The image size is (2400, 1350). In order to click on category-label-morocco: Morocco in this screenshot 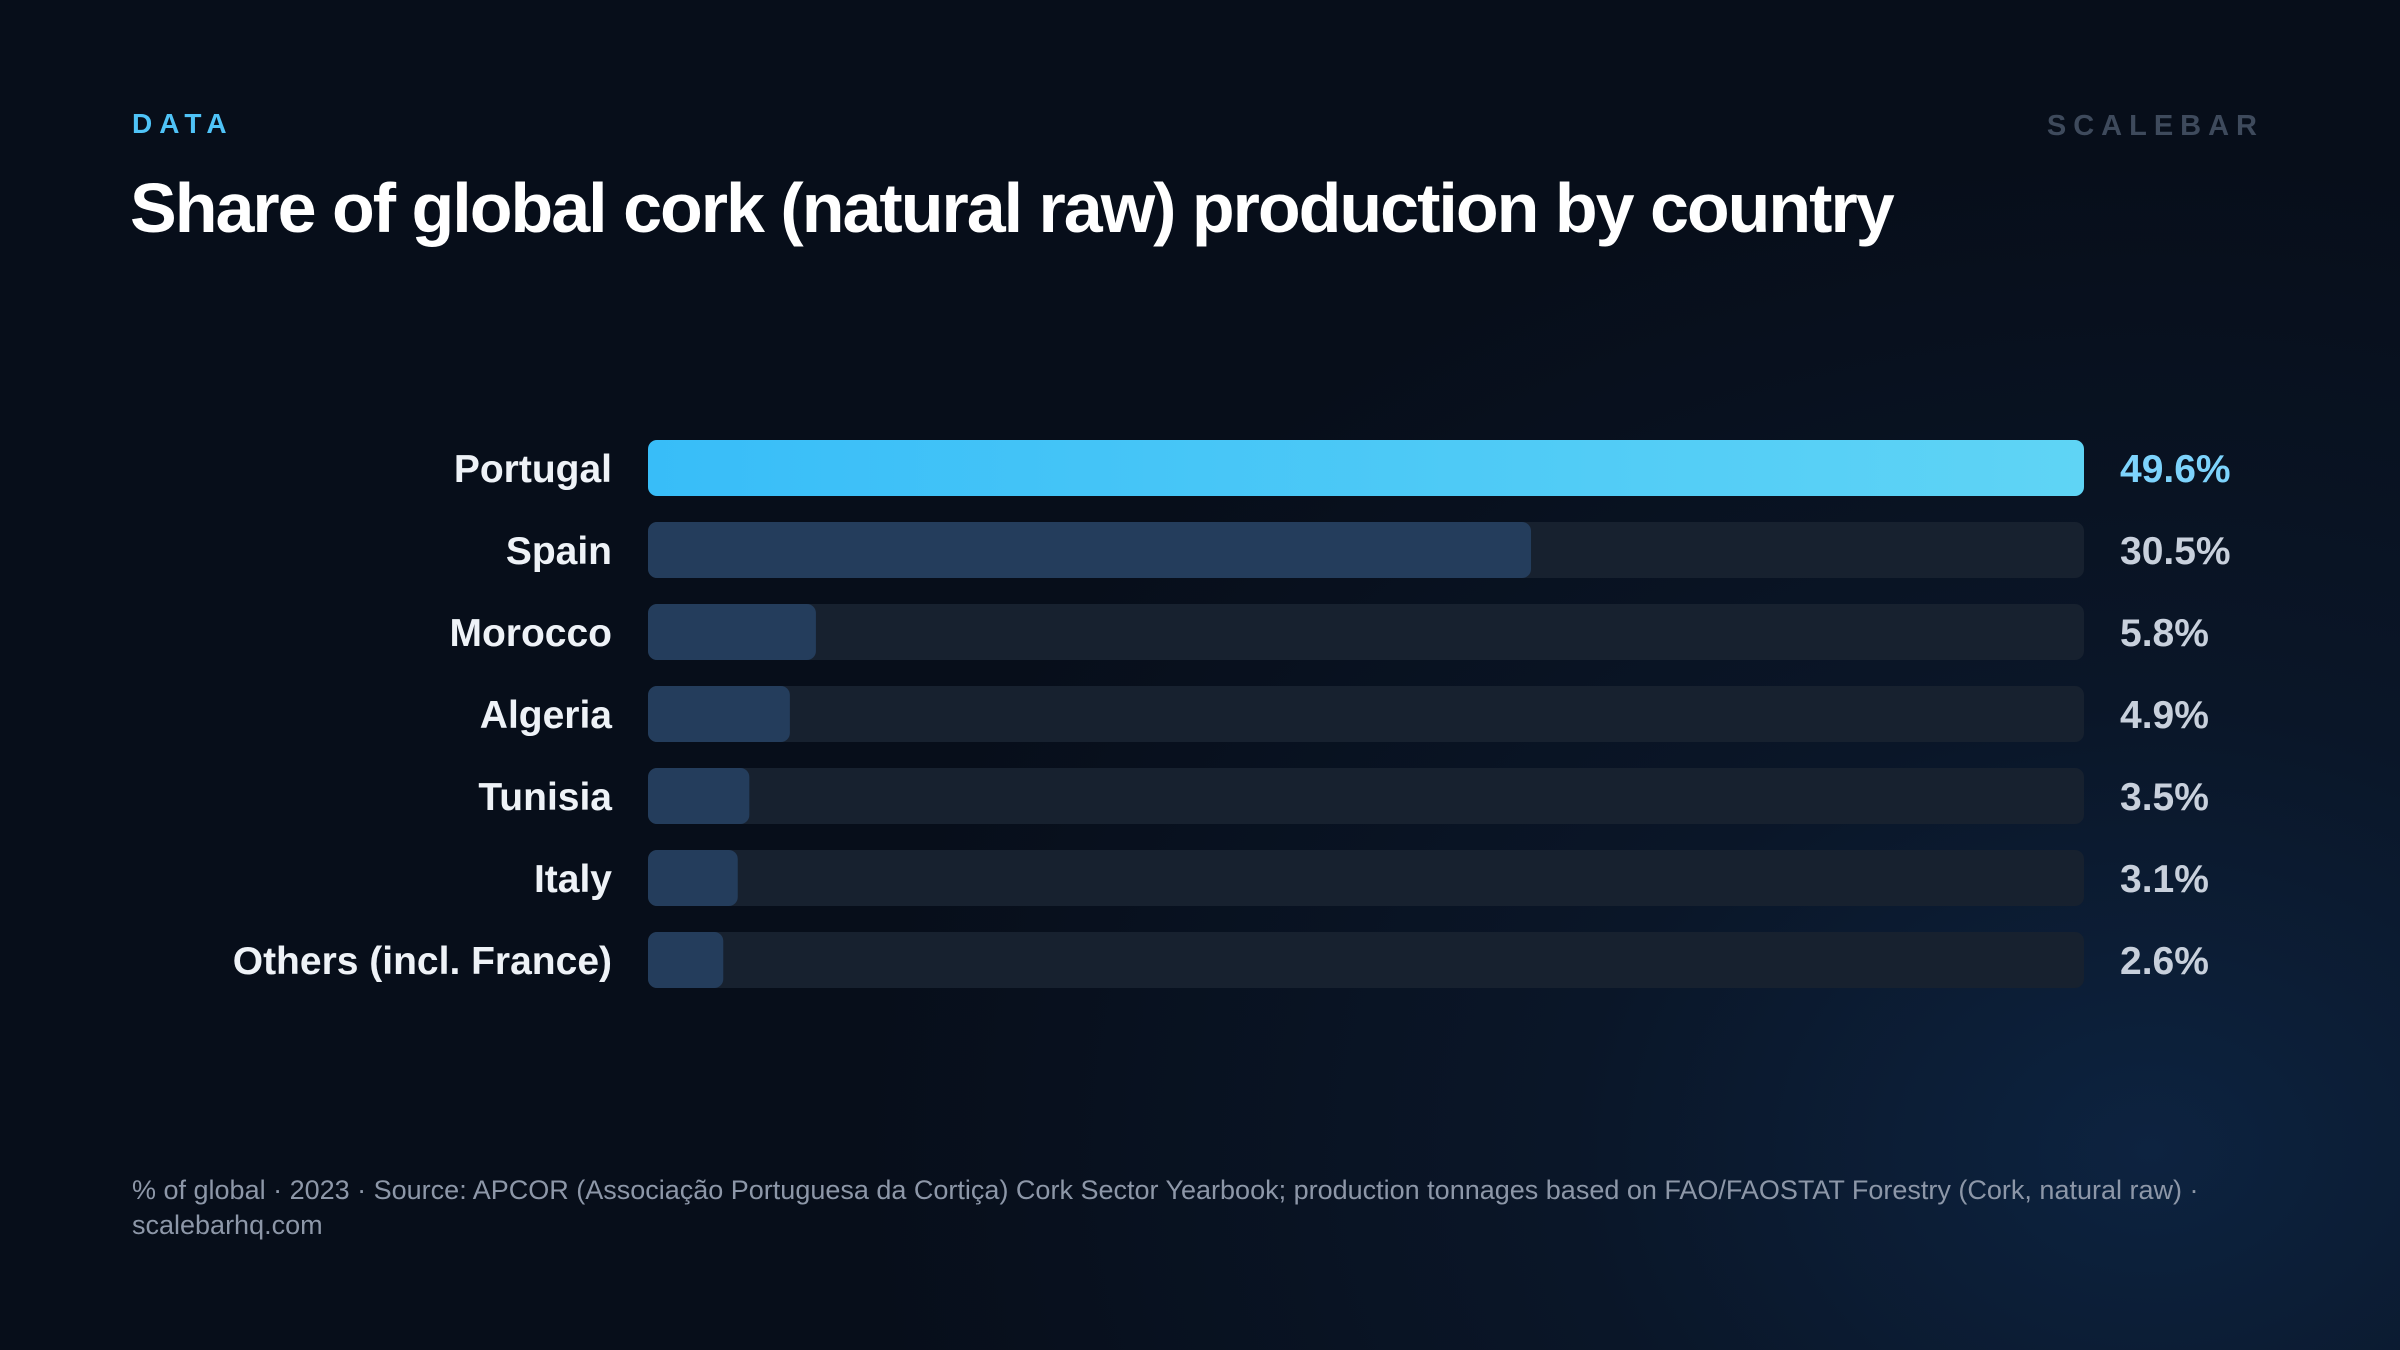, I will do `click(530, 633)`.